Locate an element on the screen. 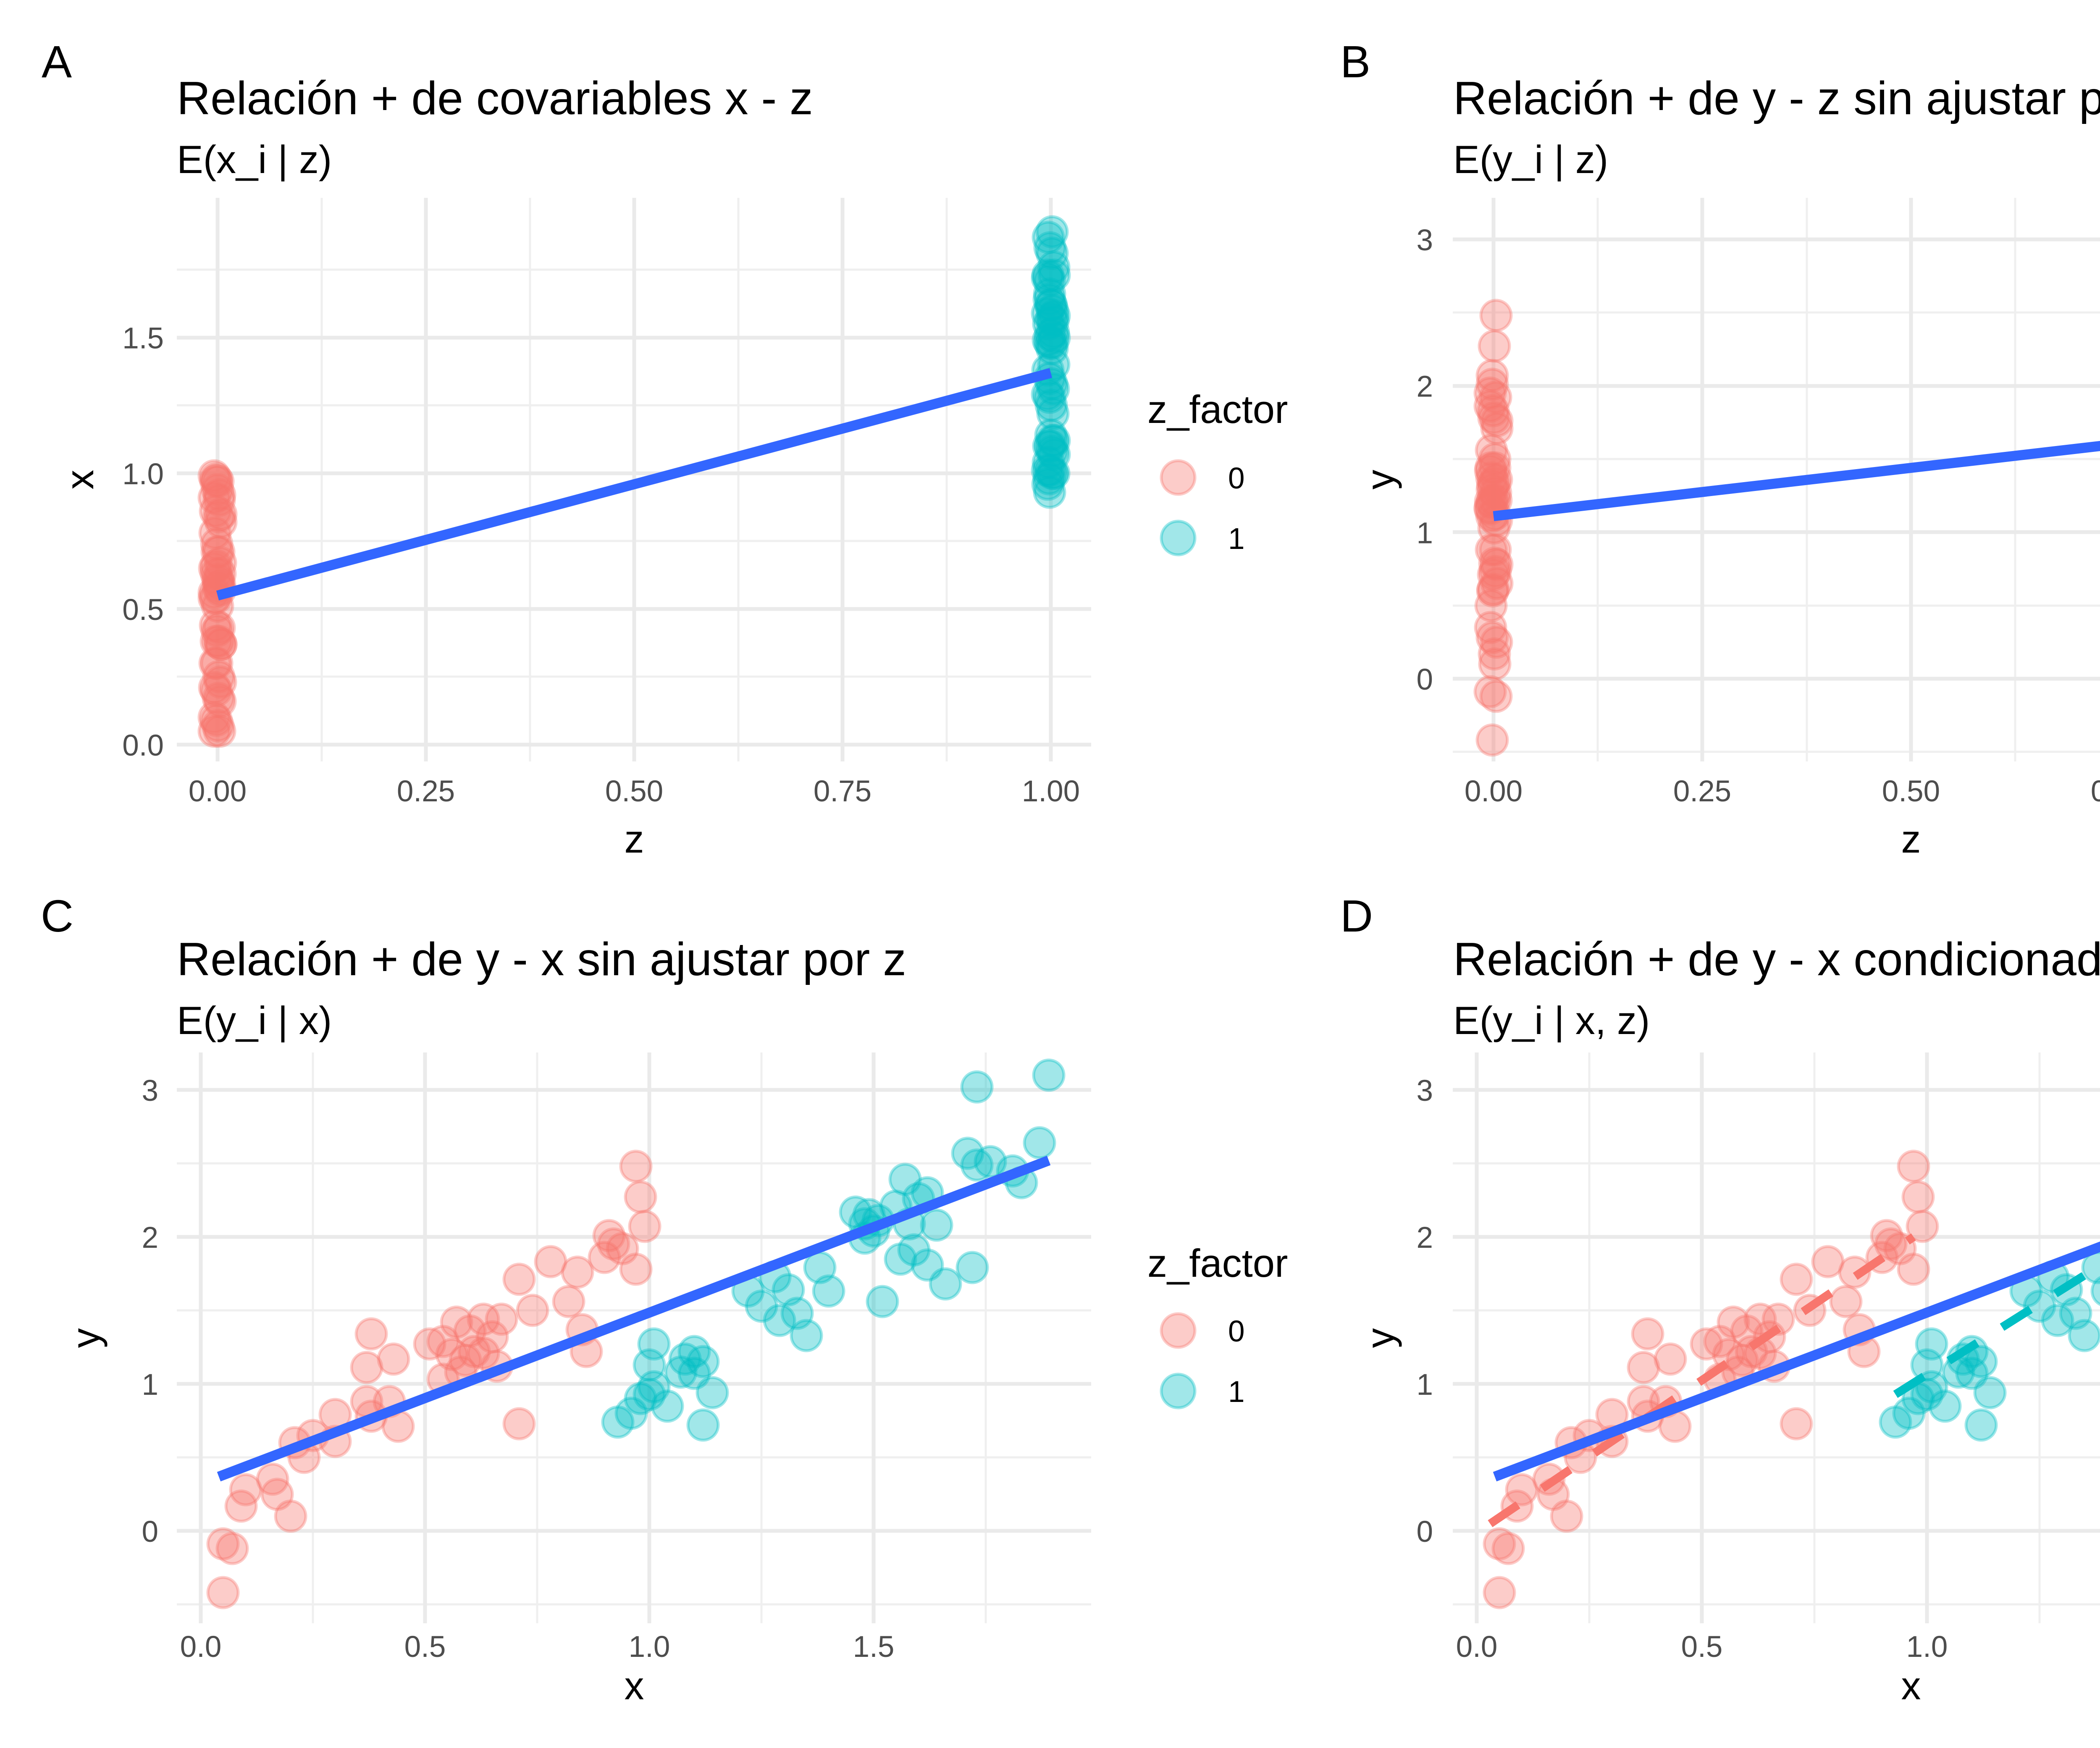 This screenshot has height=1748, width=2100. svg-text:Relación + de y - z sin ajusta: Relación + de y - z sin ajustar por x is located at coordinates (1776, 98).